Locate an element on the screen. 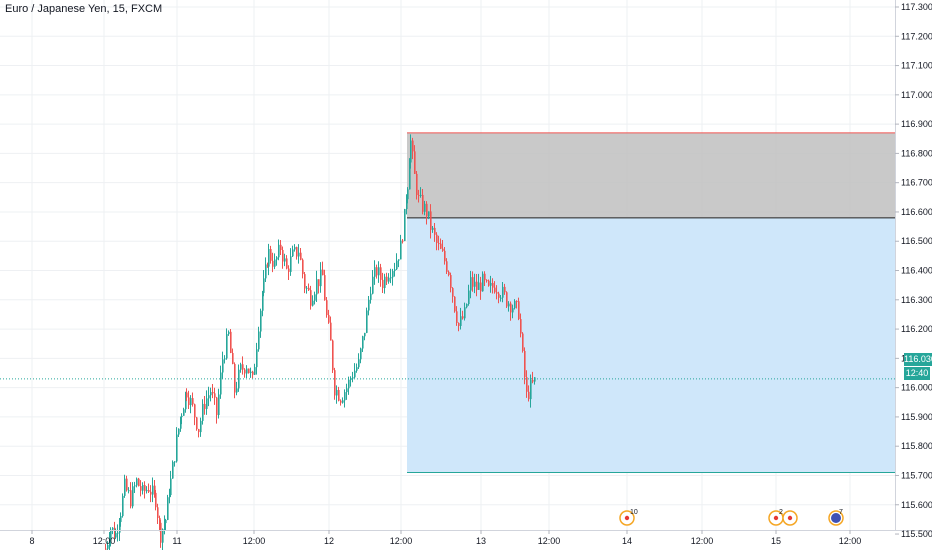 This screenshot has width=932, height=555. symbol-title: Euro / Japanese Yen, 15, FXCM is located at coordinates (84, 9).